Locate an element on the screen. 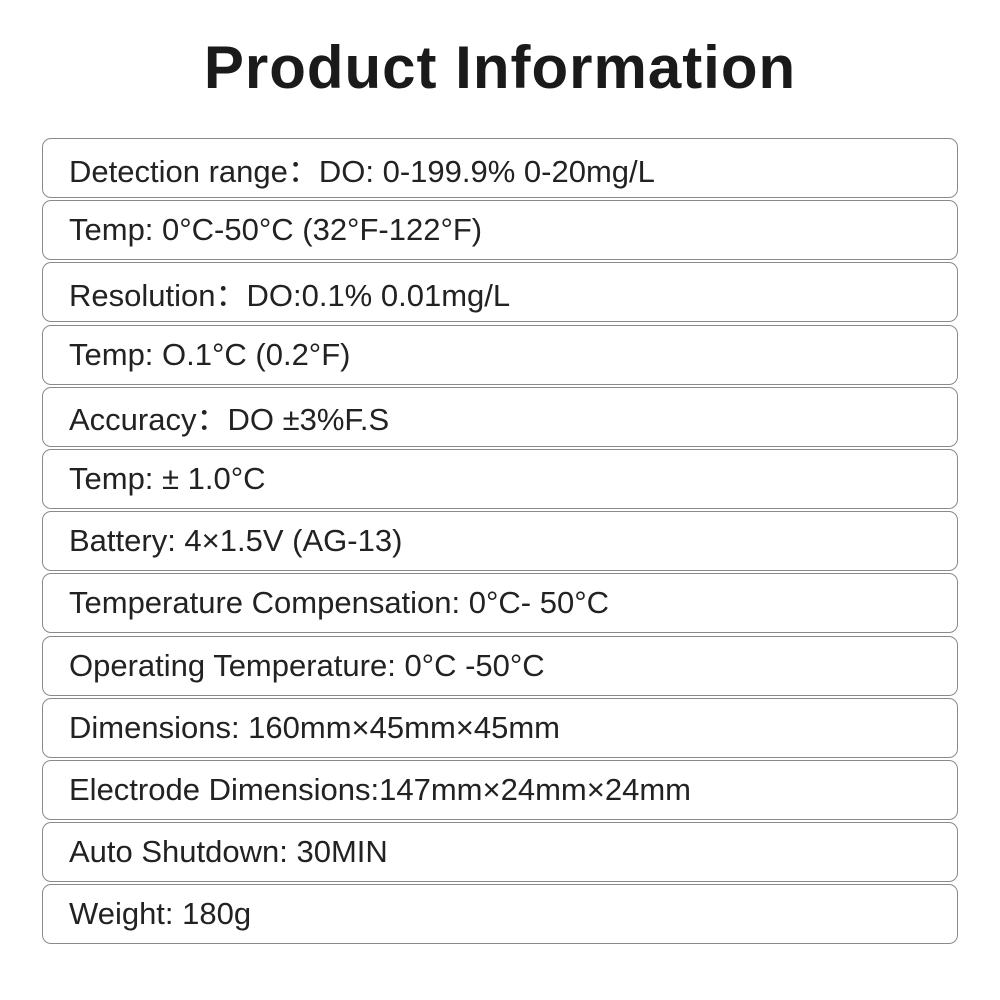  spec-row: Operating Temperature: 0°C -50°C is located at coordinates (500, 665).